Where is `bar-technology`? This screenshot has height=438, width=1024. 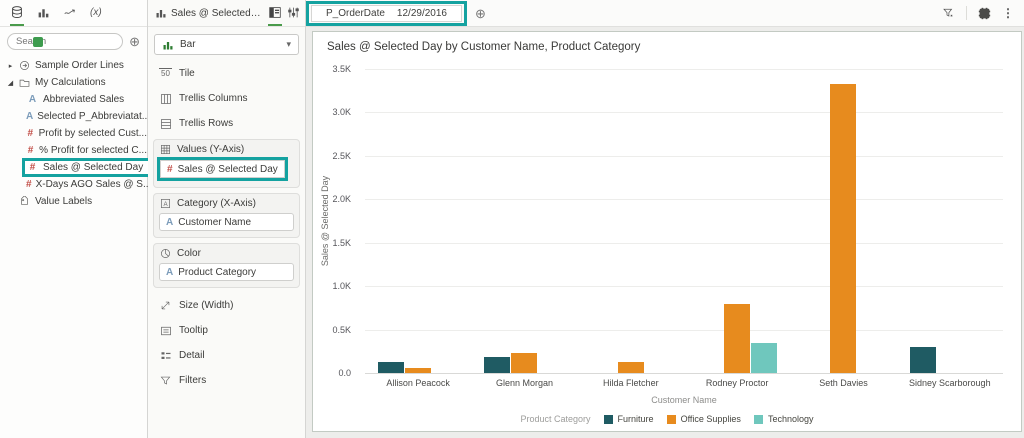 bar-technology is located at coordinates (764, 358).